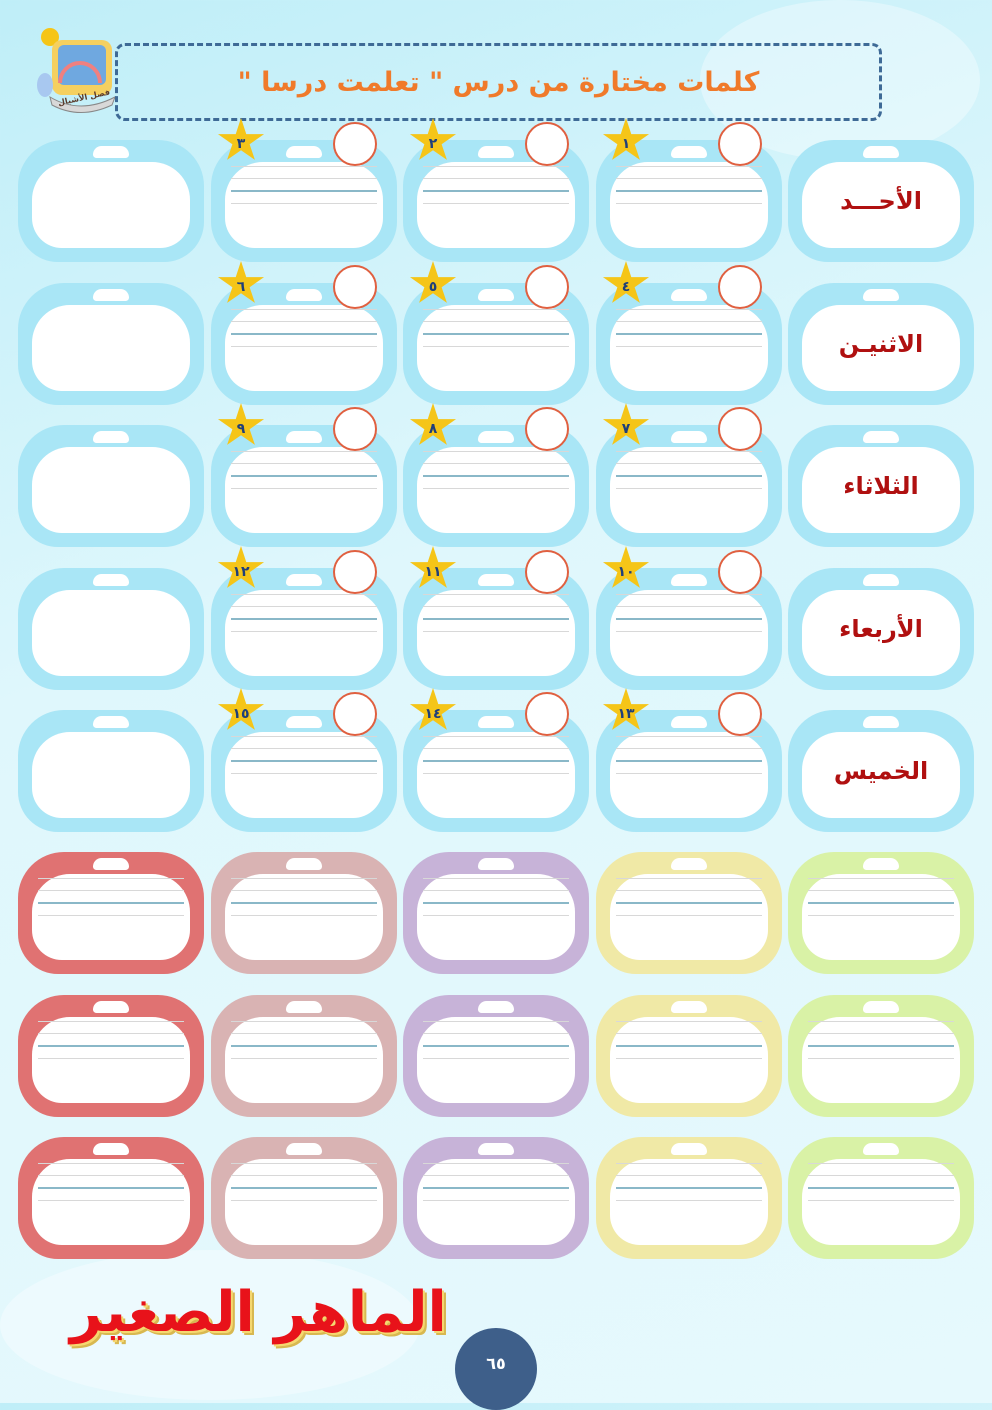 This screenshot has width=992, height=1410. What do you see at coordinates (496, 1369) in the screenshot?
I see `page-number: ٦٥` at bounding box center [496, 1369].